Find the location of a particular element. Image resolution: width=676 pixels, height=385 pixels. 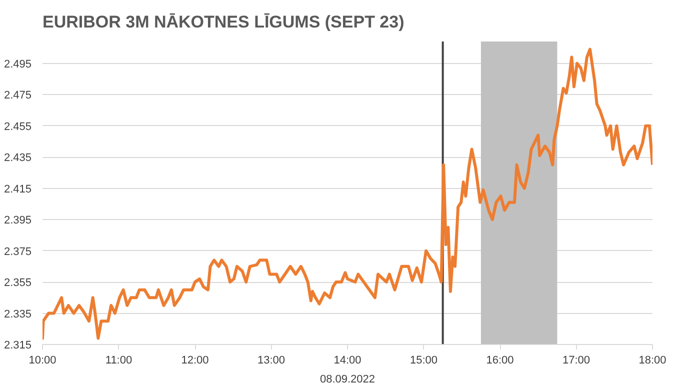

y-tick-label: 2.335 is located at coordinates (18, 314).